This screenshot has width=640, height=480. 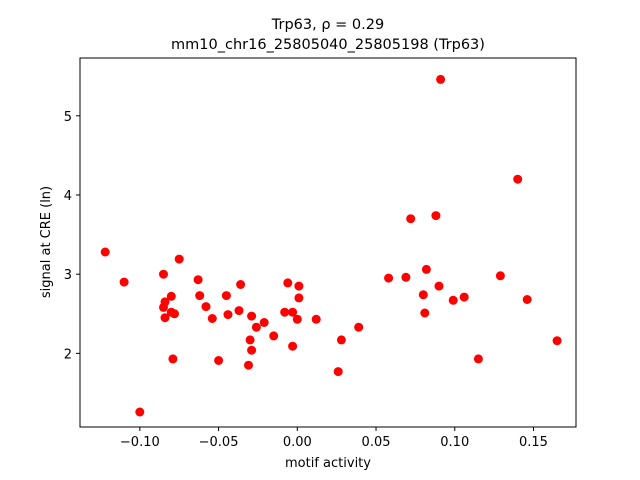 What do you see at coordinates (533, 442) in the screenshot?
I see `x-tick-label-5: 0.15` at bounding box center [533, 442].